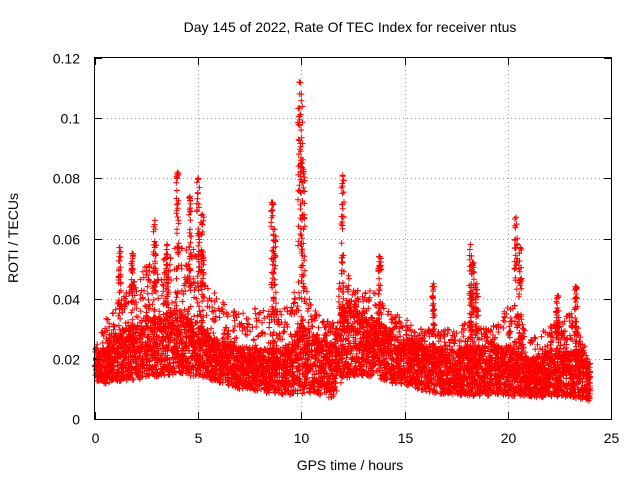 Image resolution: width=640 pixels, height=480 pixels. What do you see at coordinates (612, 438) in the screenshot?
I see `x-tick-label: 25` at bounding box center [612, 438].